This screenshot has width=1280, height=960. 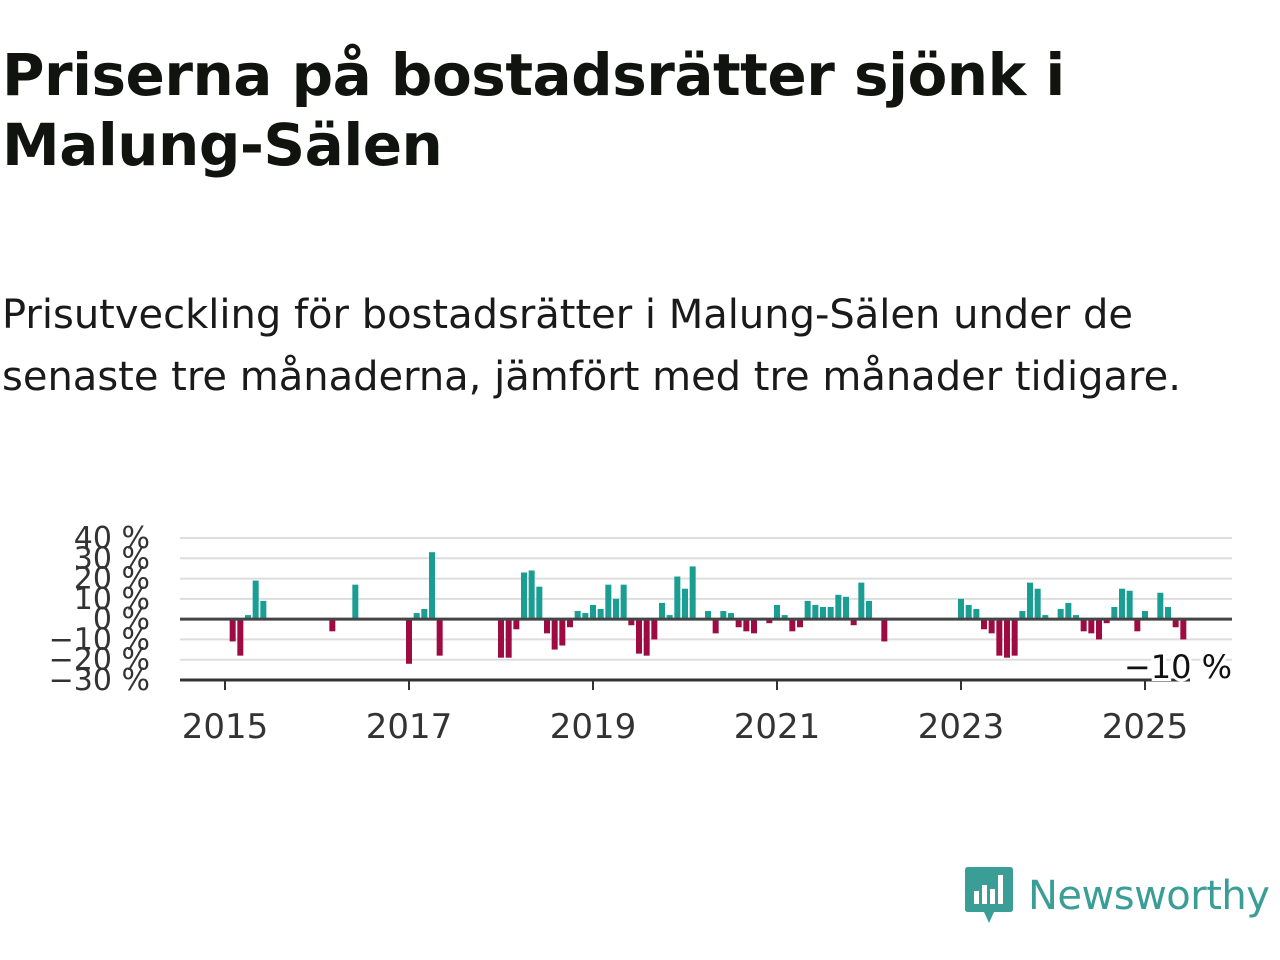 I want to click on axes, so click(x=706, y=649).